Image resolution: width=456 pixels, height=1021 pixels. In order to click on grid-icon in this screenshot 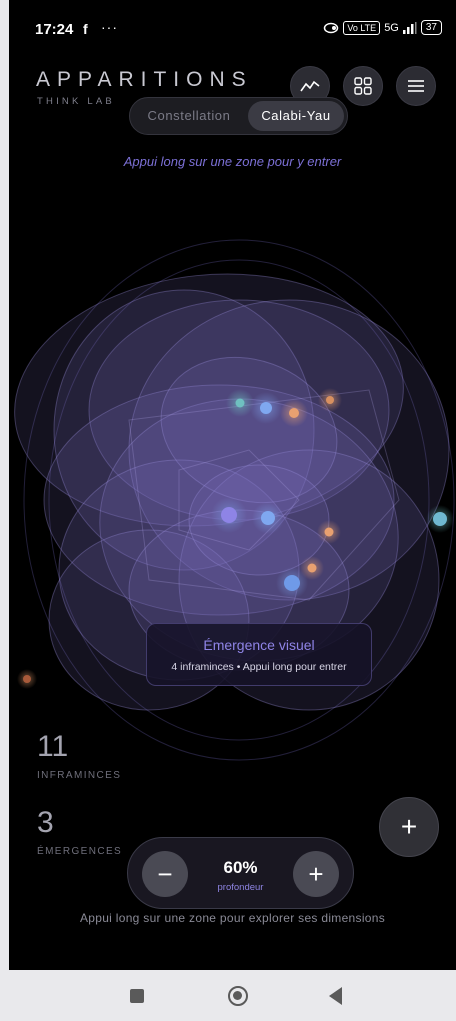, I will do `click(363, 86)`.